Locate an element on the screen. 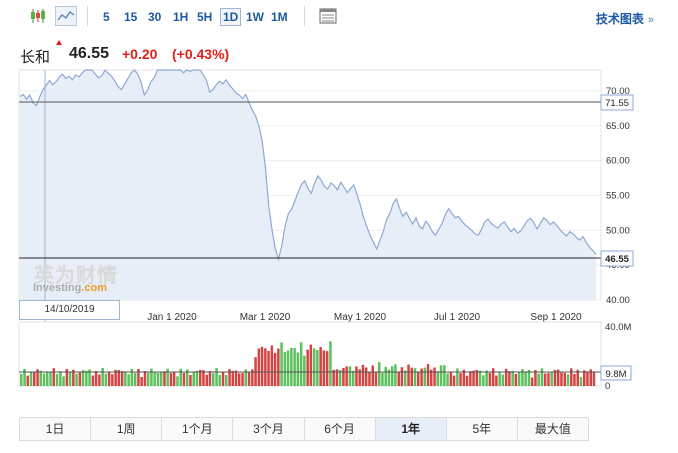 This screenshot has height=453, width=678. area-chart-icon is located at coordinates (66, 16).